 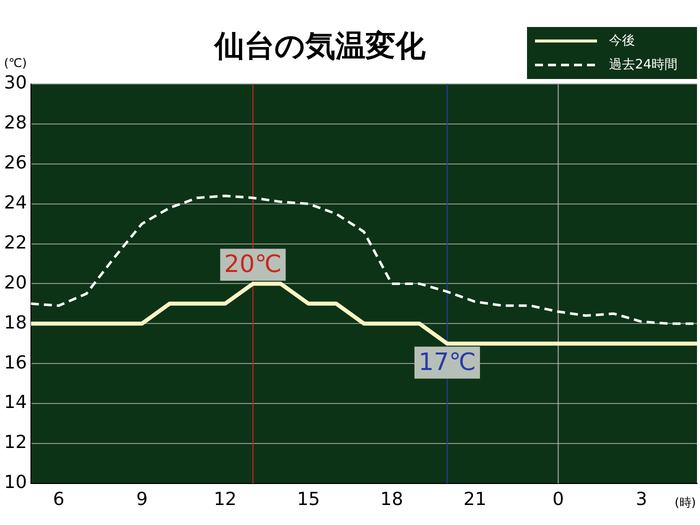 What do you see at coordinates (308, 499) in the screenshot?
I see `x-tick-label: 15` at bounding box center [308, 499].